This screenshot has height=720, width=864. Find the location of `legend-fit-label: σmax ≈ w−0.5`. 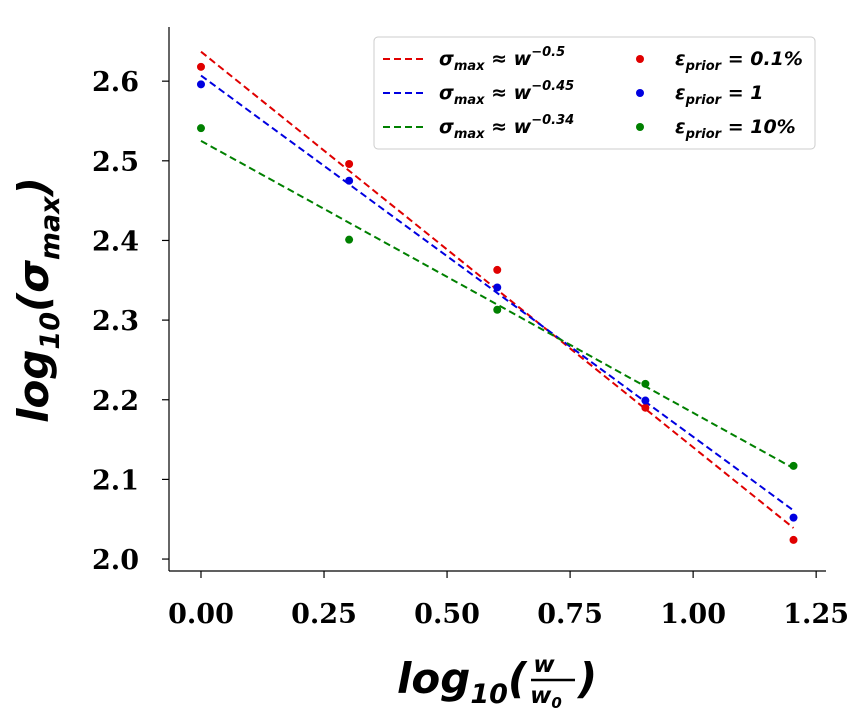

legend-fit-label: σmax ≈ w−0.5 is located at coordinates (502, 59).